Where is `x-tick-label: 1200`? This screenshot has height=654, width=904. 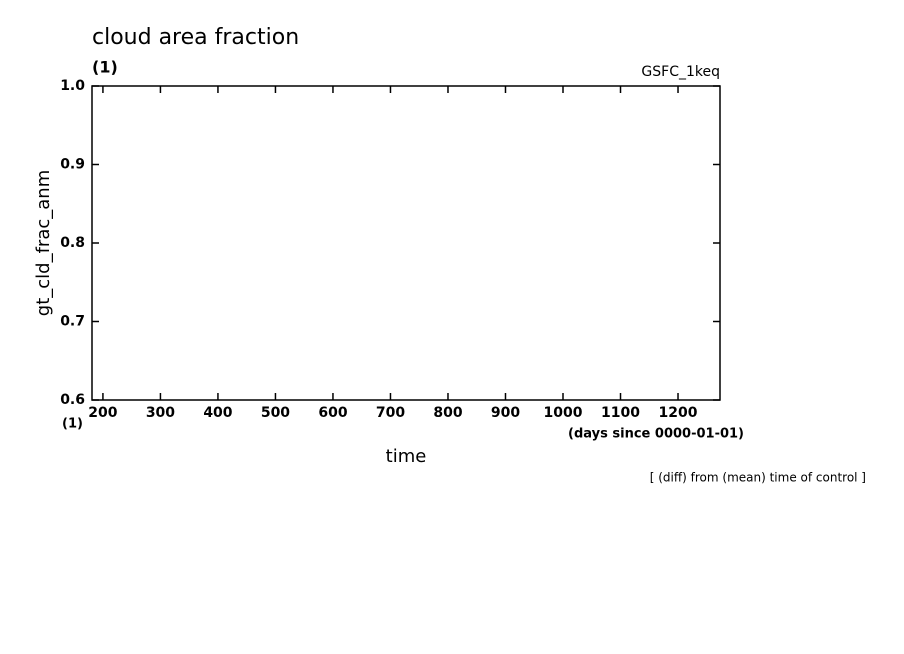
x-tick-label: 1200 is located at coordinates (678, 413).